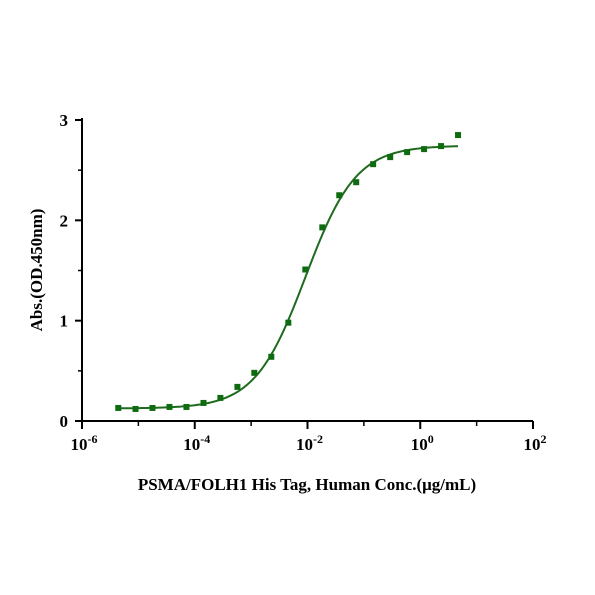  Describe the element at coordinates (64, 120) in the screenshot. I see `y-tick-label: 3` at that location.